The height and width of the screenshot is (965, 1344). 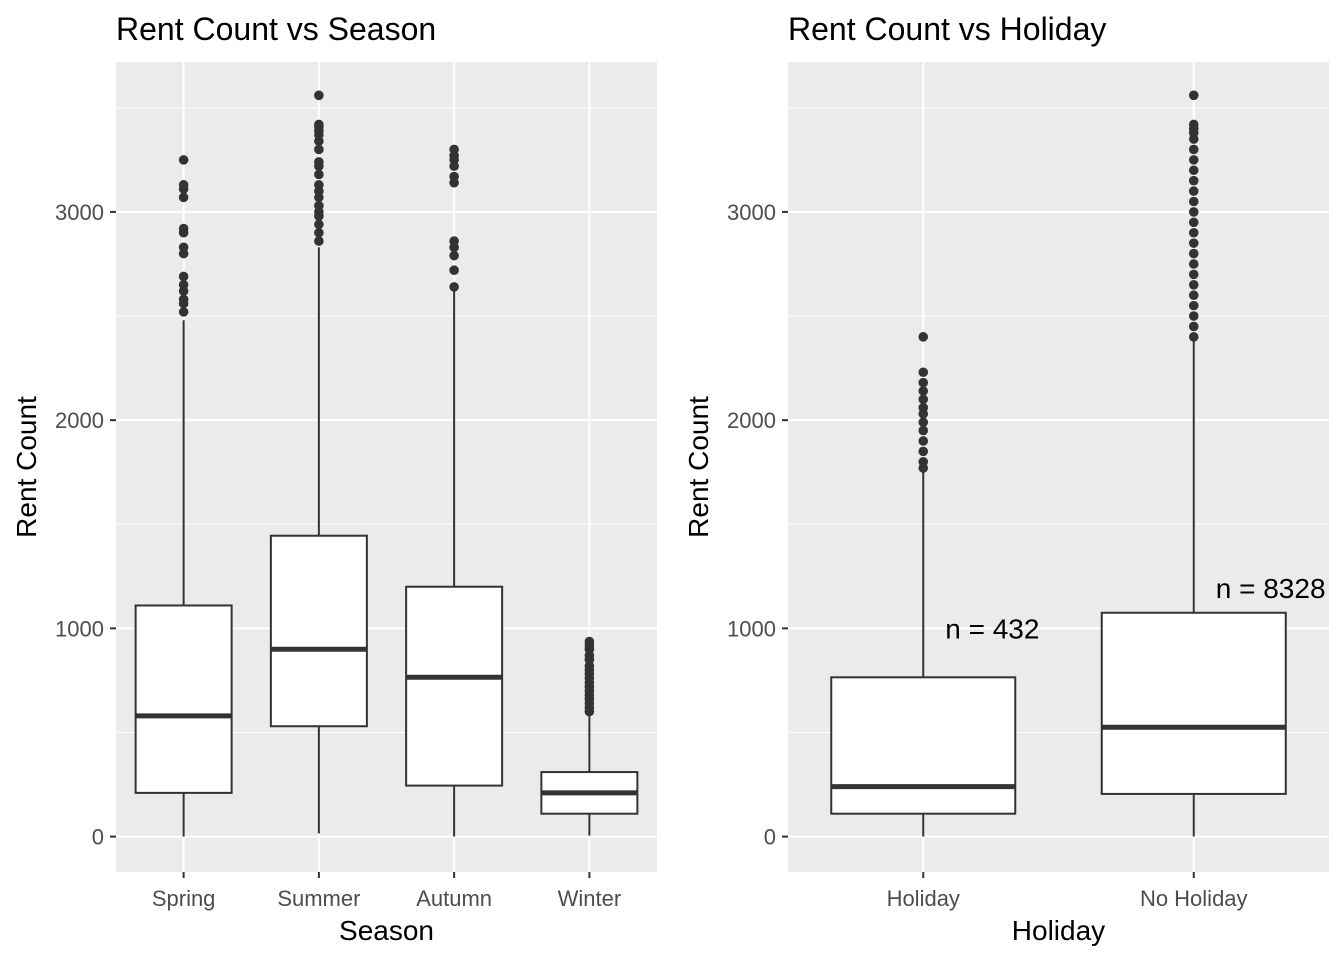 I want to click on sample-size-label: n = 432, so click(x=992, y=628).